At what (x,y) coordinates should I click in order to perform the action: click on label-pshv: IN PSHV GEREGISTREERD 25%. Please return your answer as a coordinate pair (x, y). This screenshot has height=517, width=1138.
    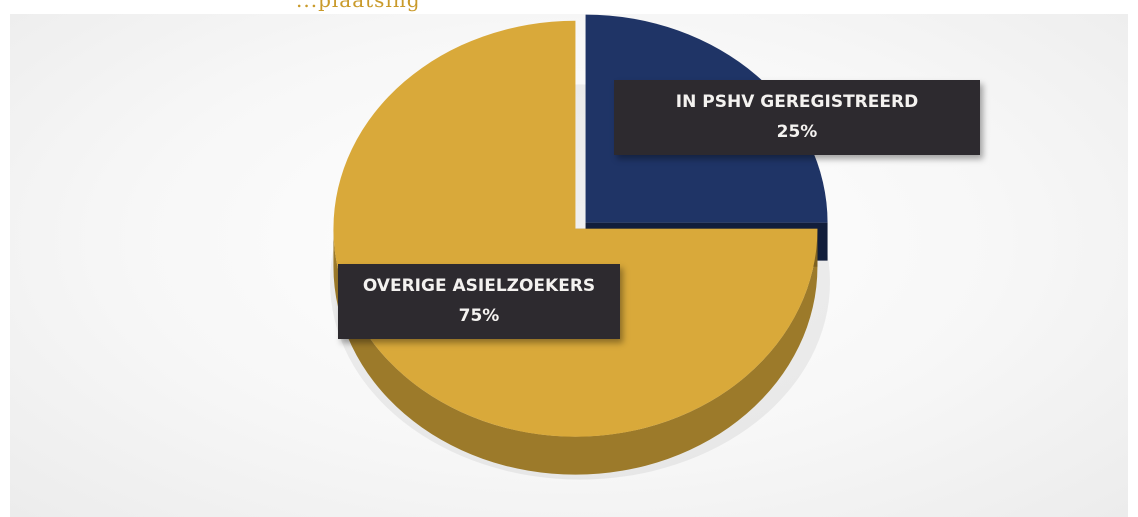
    Looking at the image, I should click on (797, 117).